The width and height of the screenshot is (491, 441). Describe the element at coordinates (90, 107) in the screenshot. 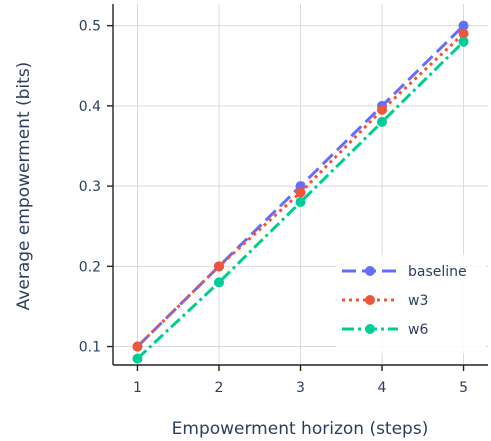

I see `y-tick-label: 0.4` at that location.